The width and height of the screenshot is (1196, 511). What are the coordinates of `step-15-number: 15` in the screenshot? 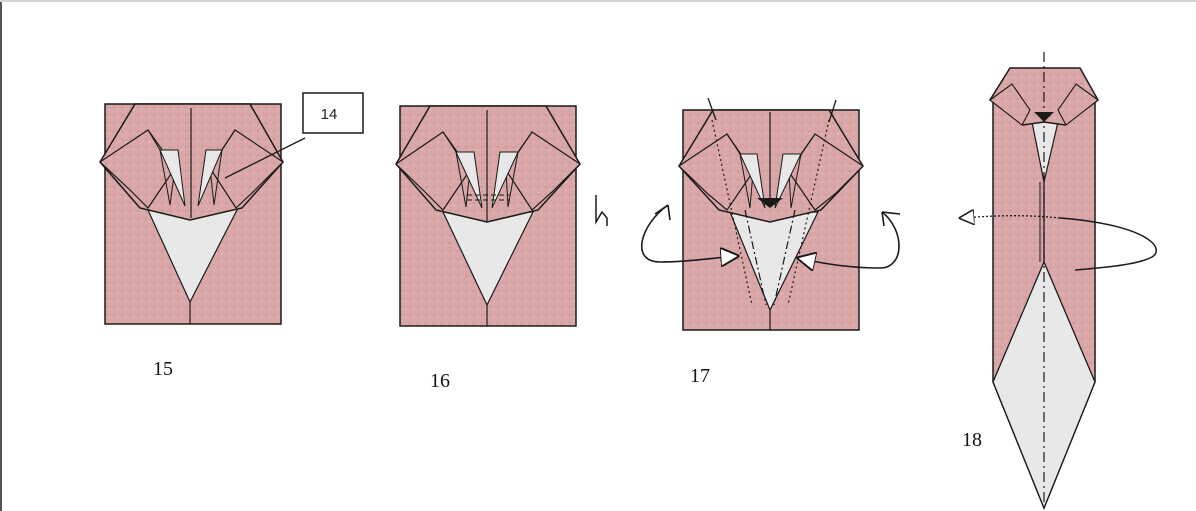 It's located at (163, 369).